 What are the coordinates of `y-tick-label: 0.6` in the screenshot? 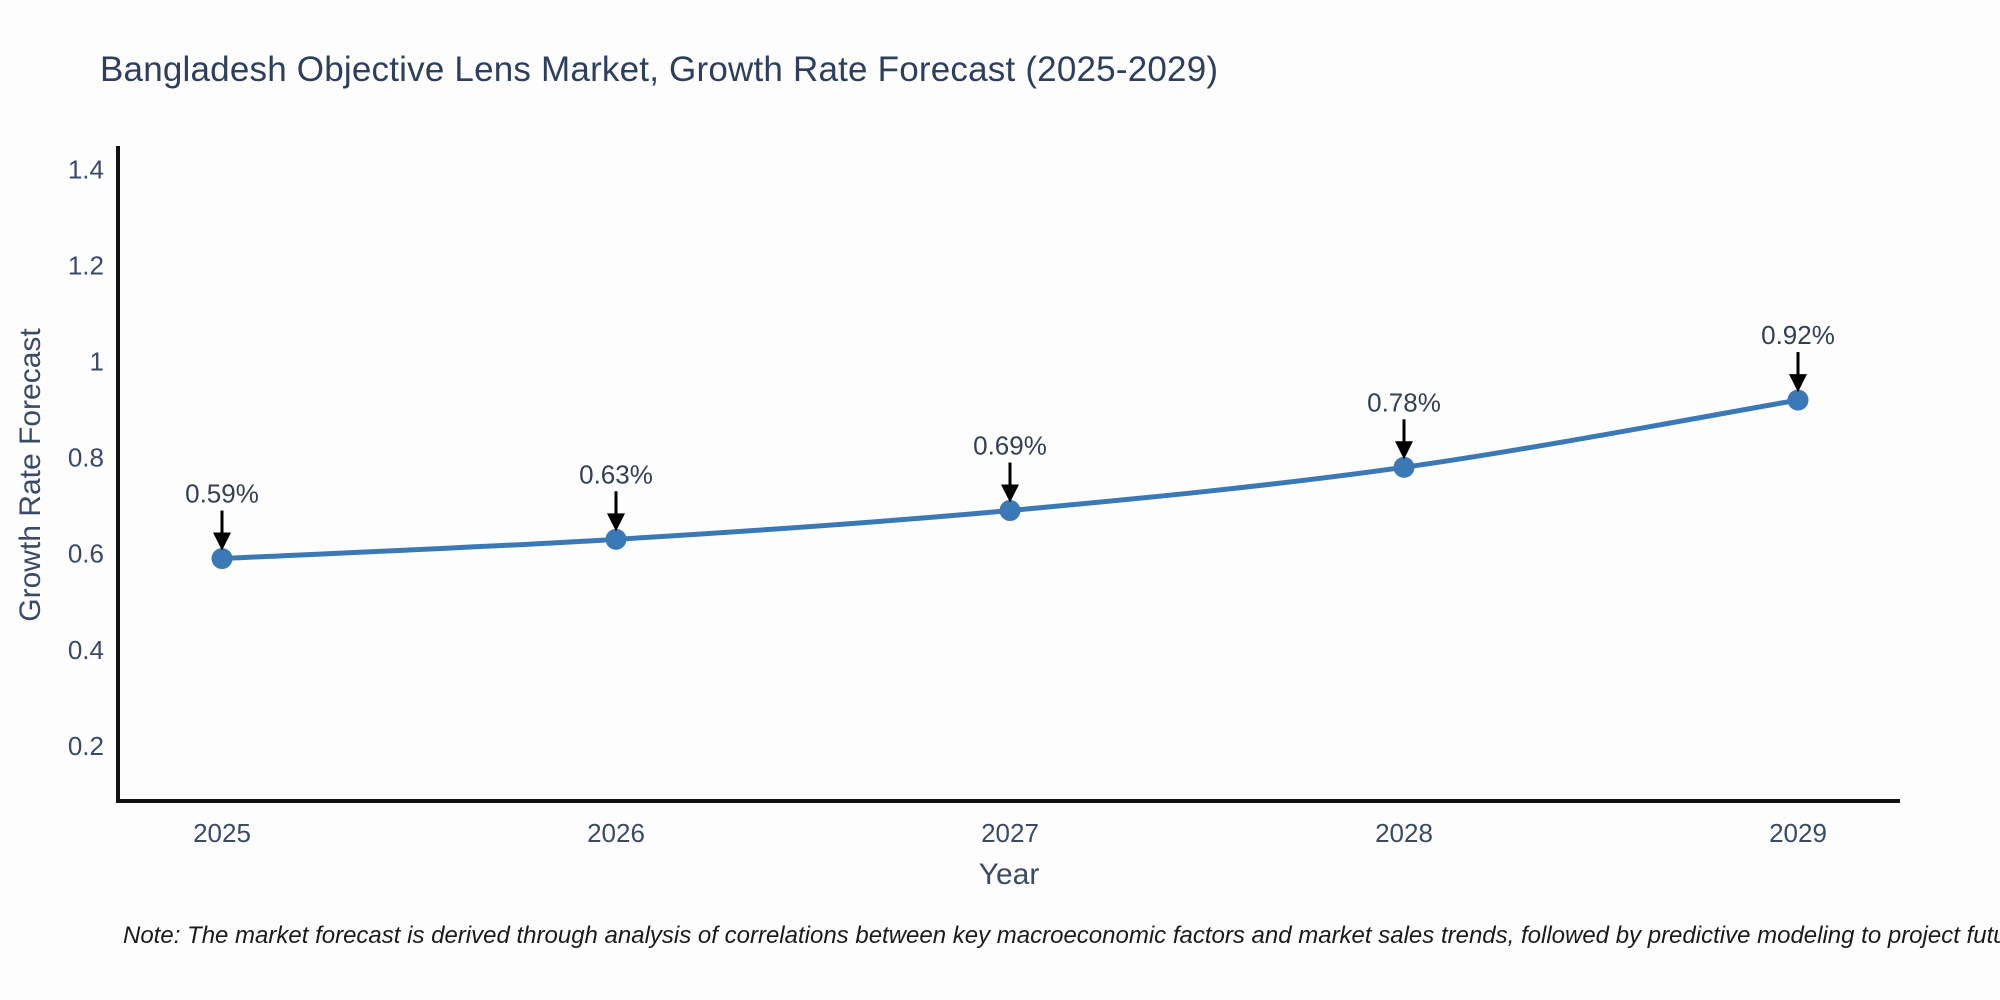 It's located at (86, 554).